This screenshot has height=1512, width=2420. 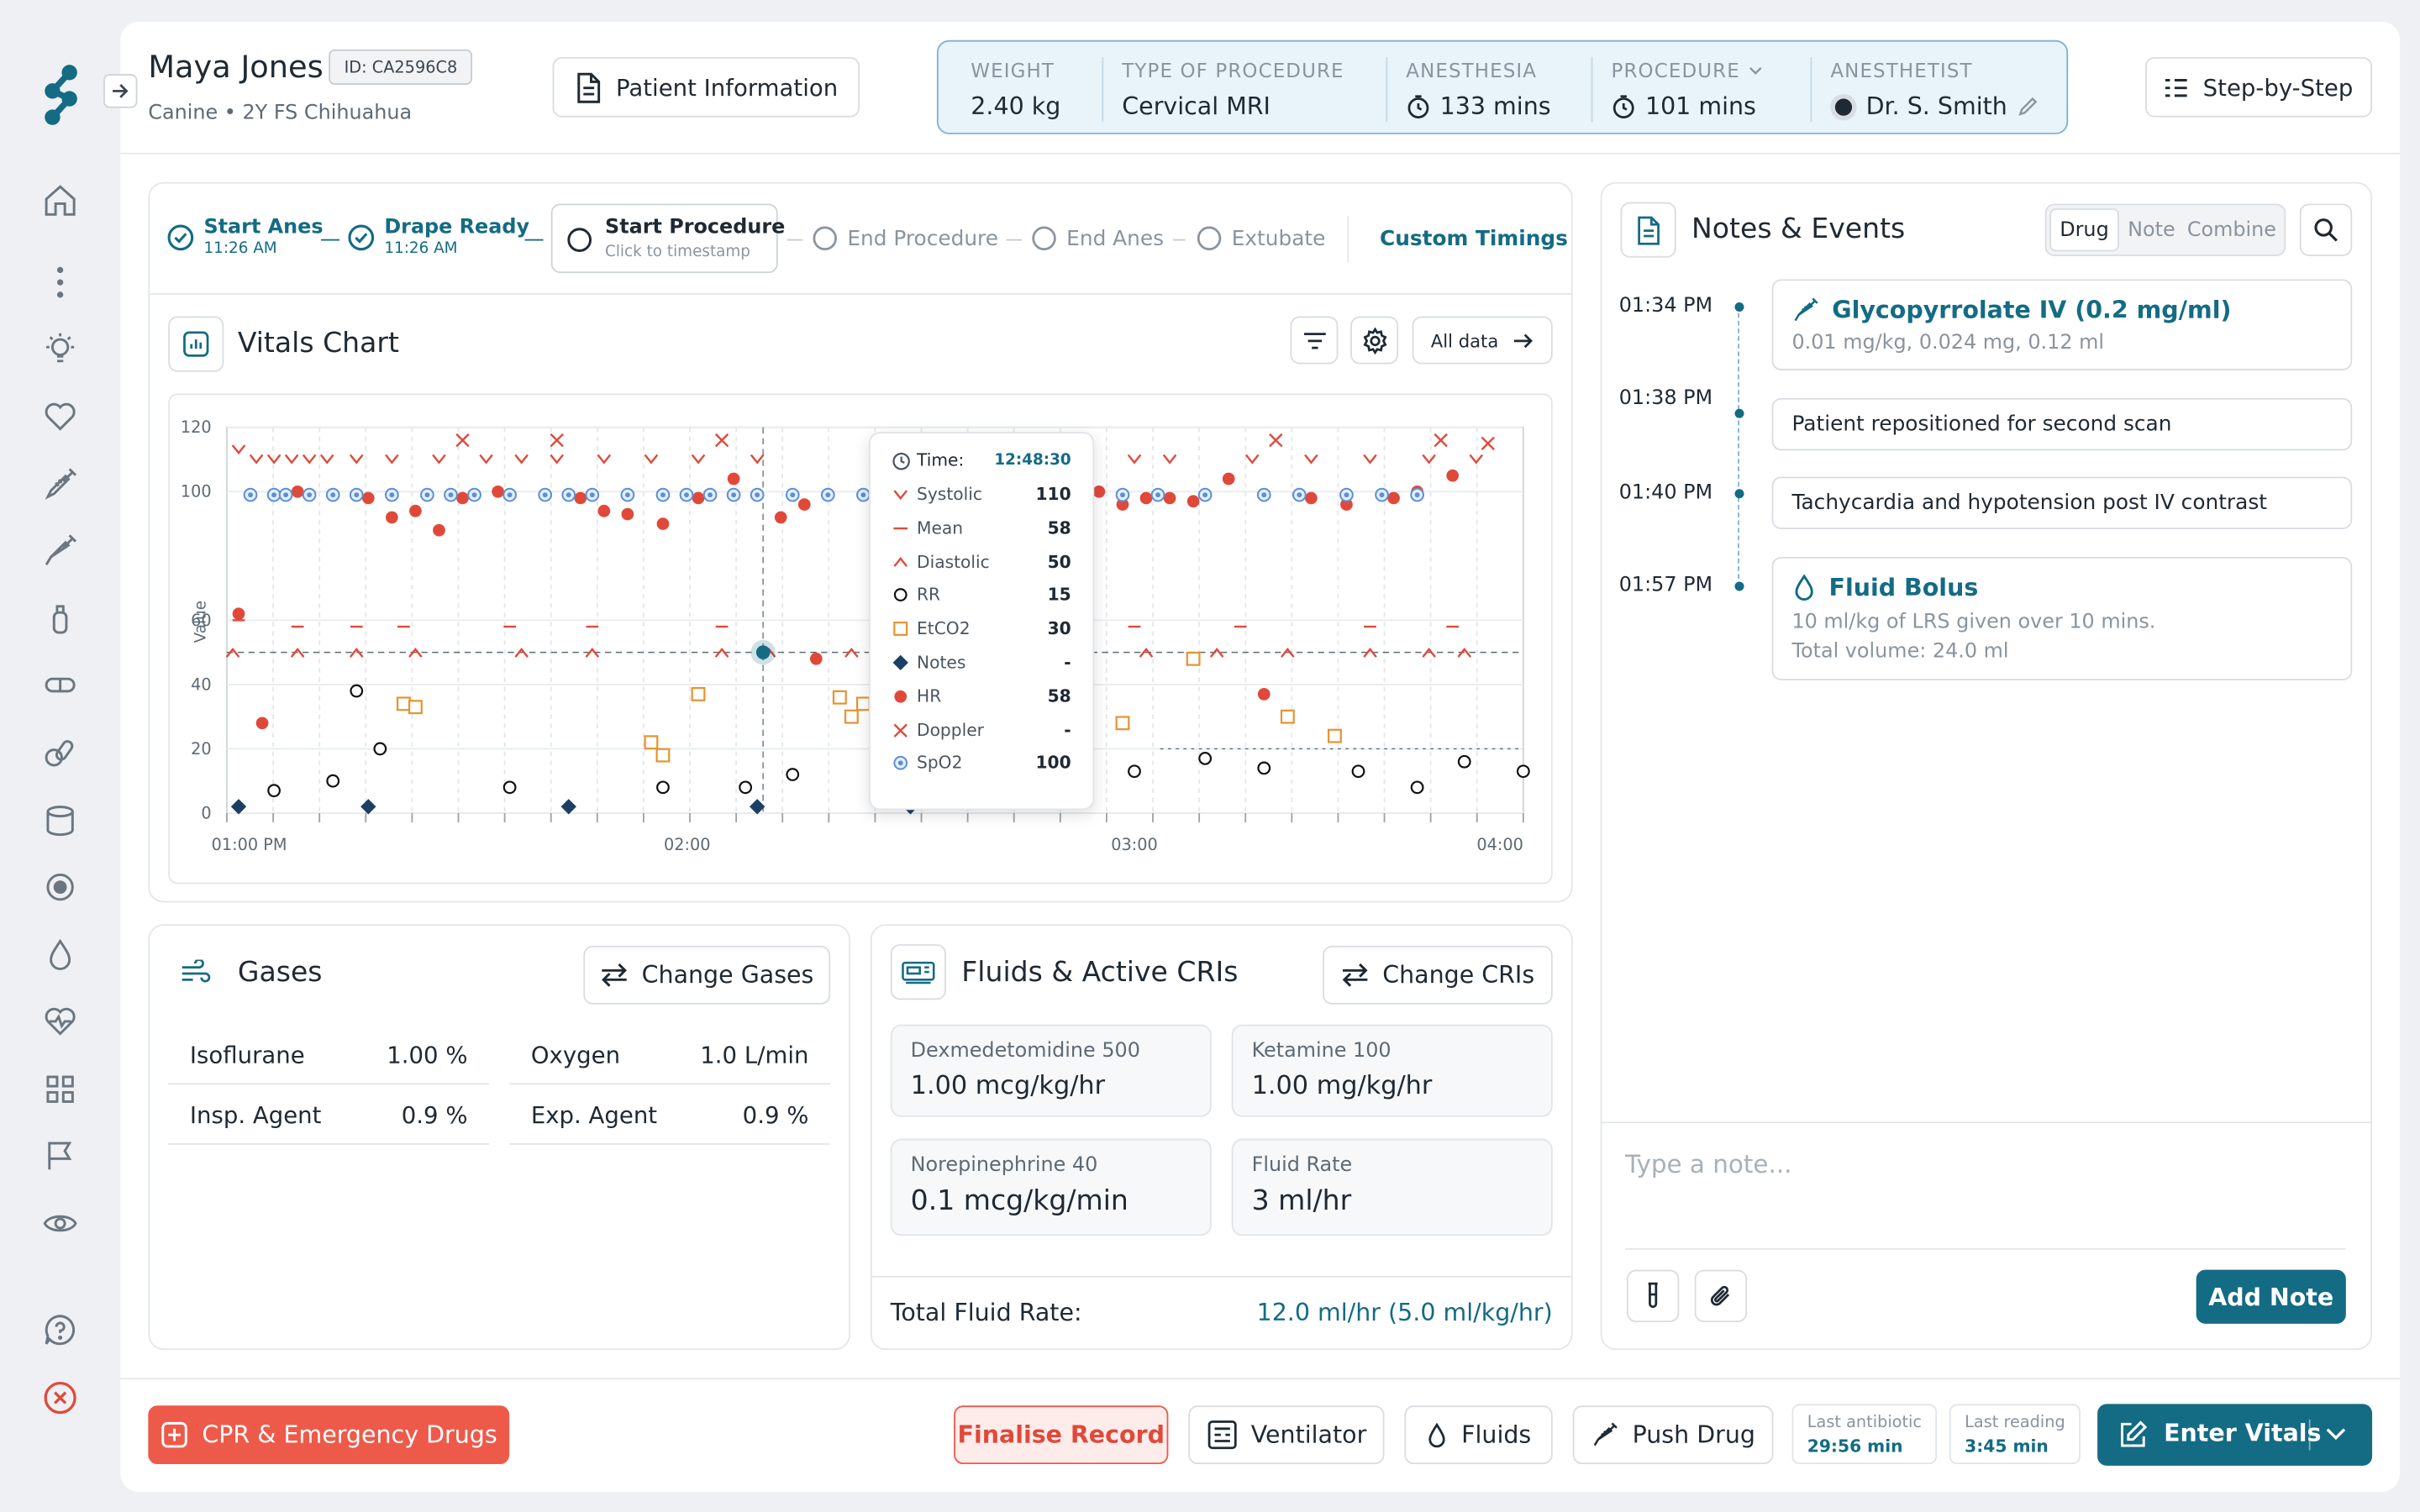 I want to click on add-note-button: Add Note, so click(x=2271, y=1296).